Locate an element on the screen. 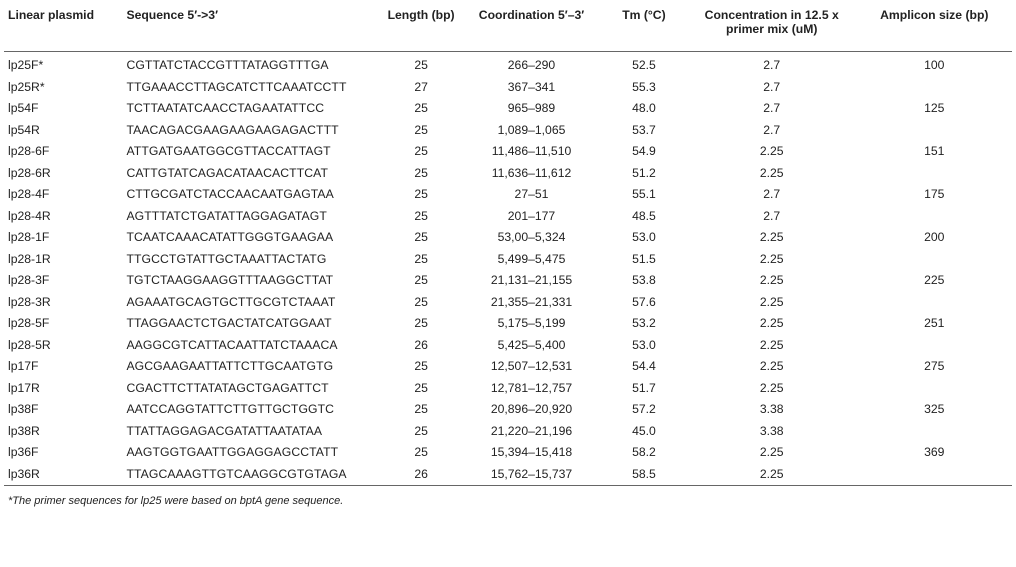 The height and width of the screenshot is (567, 1016). cell-tm: 55.3 is located at coordinates (644, 86).